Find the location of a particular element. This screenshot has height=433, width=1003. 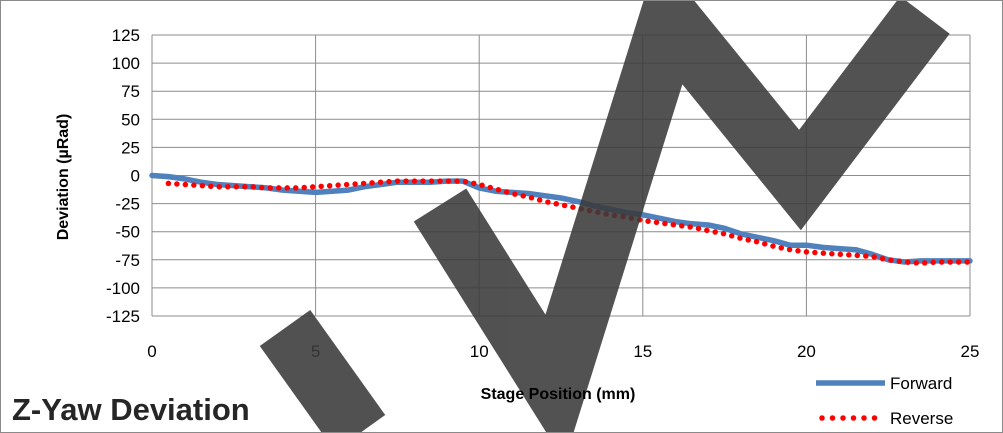

x-tick-label: 0 is located at coordinates (151, 351).